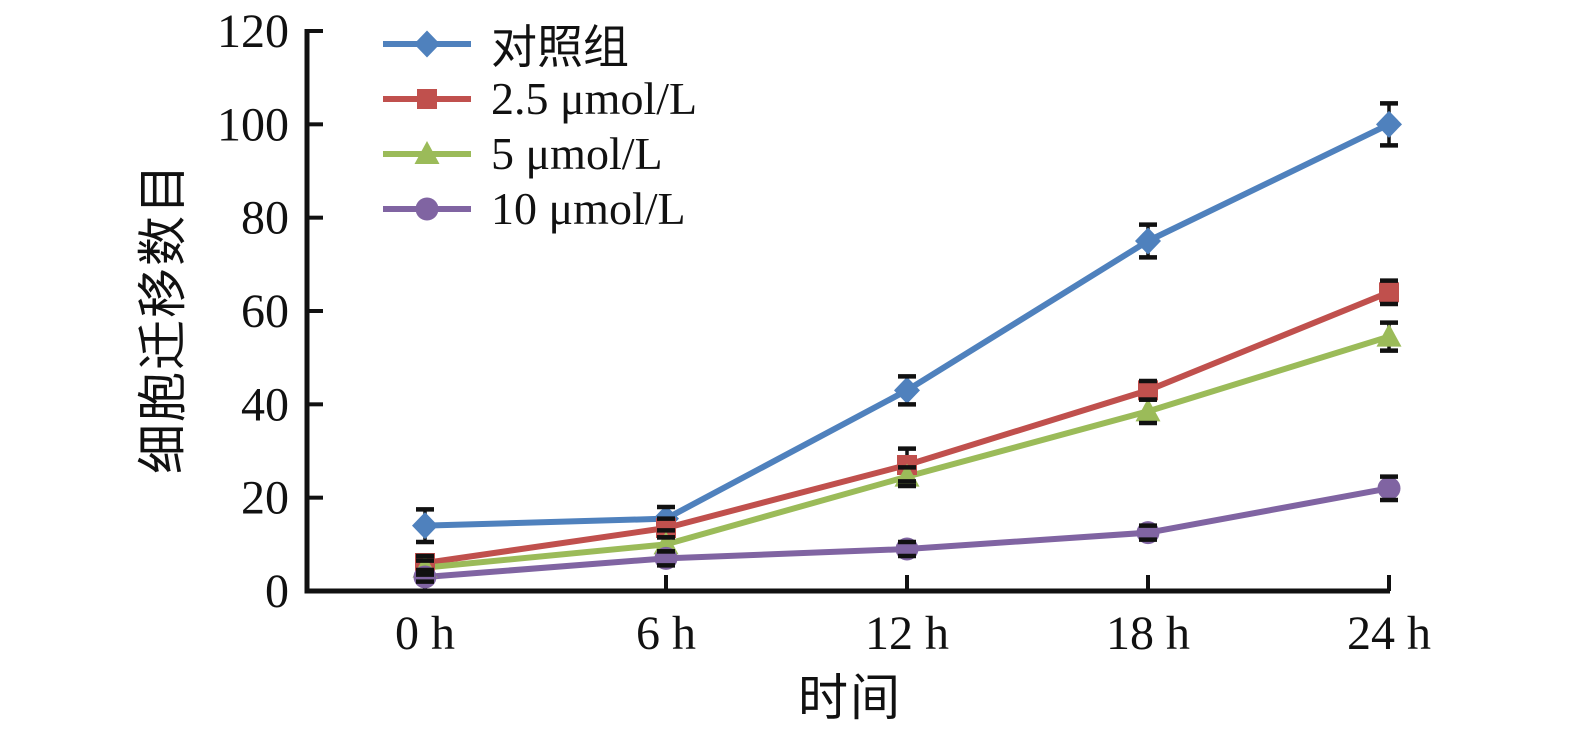 This screenshot has height=732, width=1575. I want to click on x-tick-label: 18 h, so click(1148, 633).